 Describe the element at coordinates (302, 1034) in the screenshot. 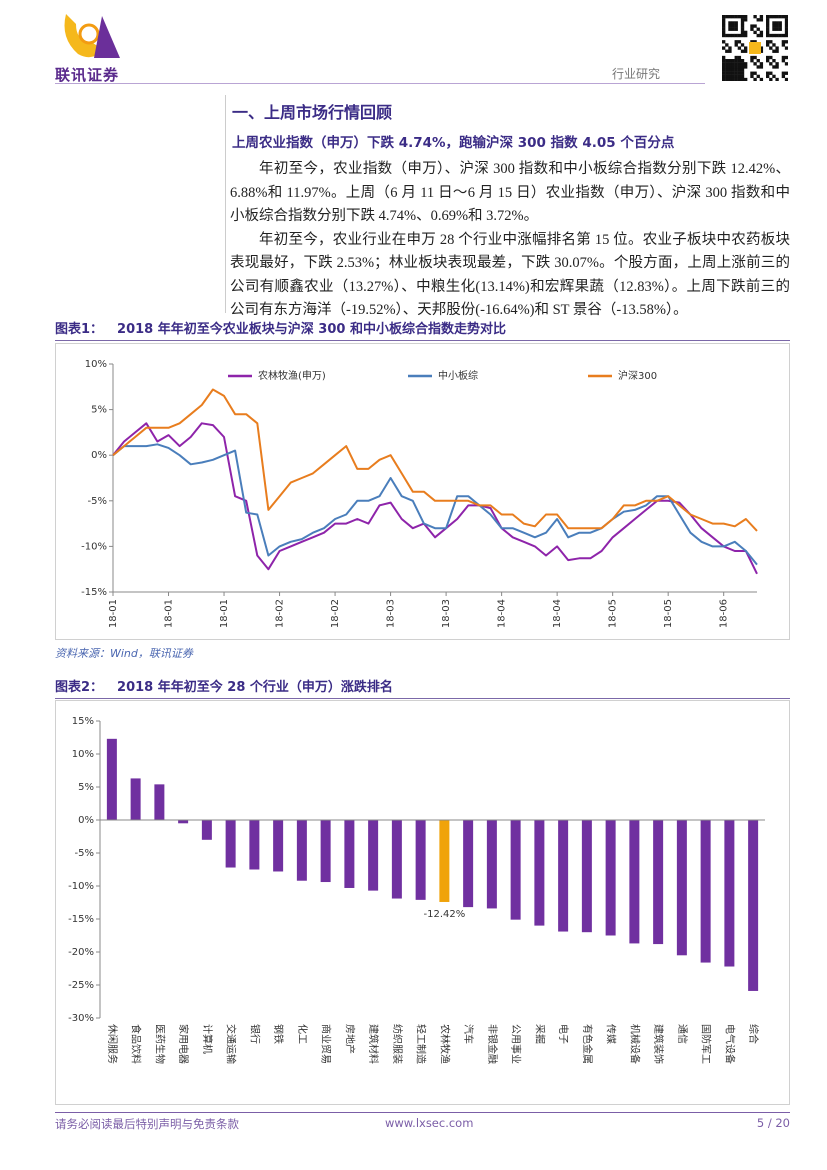

I see `x-tick-label: 化工` at that location.